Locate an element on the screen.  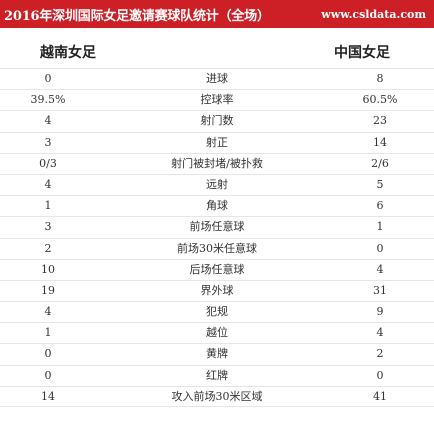
team-names: 越南女足 中国女足 is located at coordinates (217, 48).